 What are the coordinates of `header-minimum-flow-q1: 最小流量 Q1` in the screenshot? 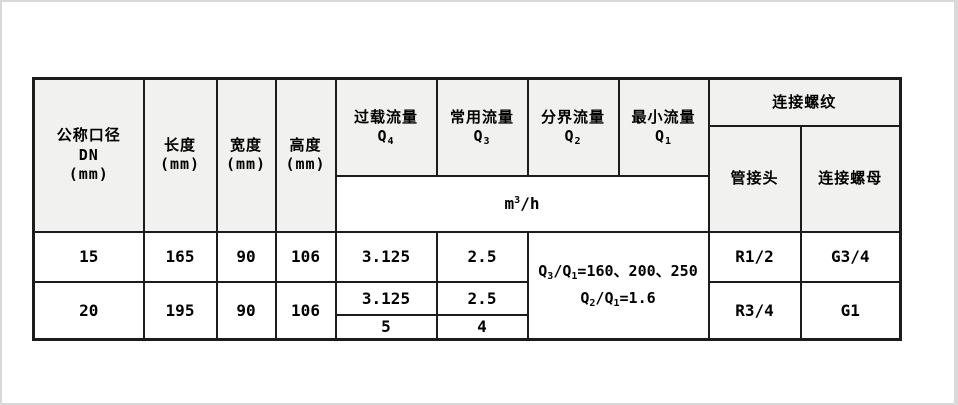 It's located at (663, 127).